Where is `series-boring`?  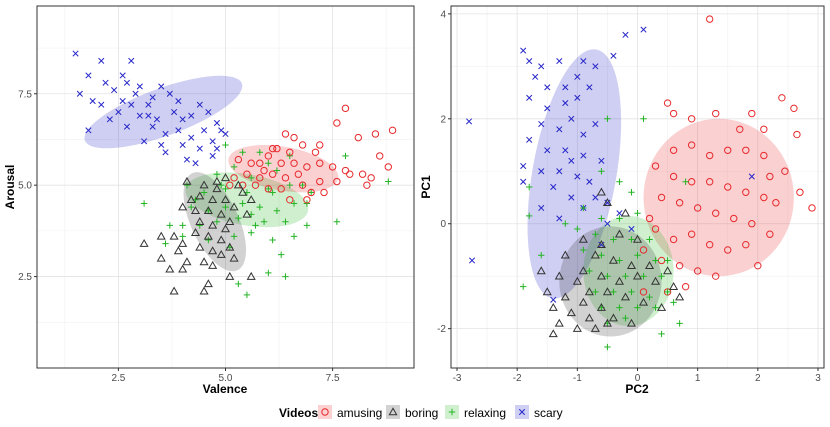 series-boring is located at coordinates (197, 234).